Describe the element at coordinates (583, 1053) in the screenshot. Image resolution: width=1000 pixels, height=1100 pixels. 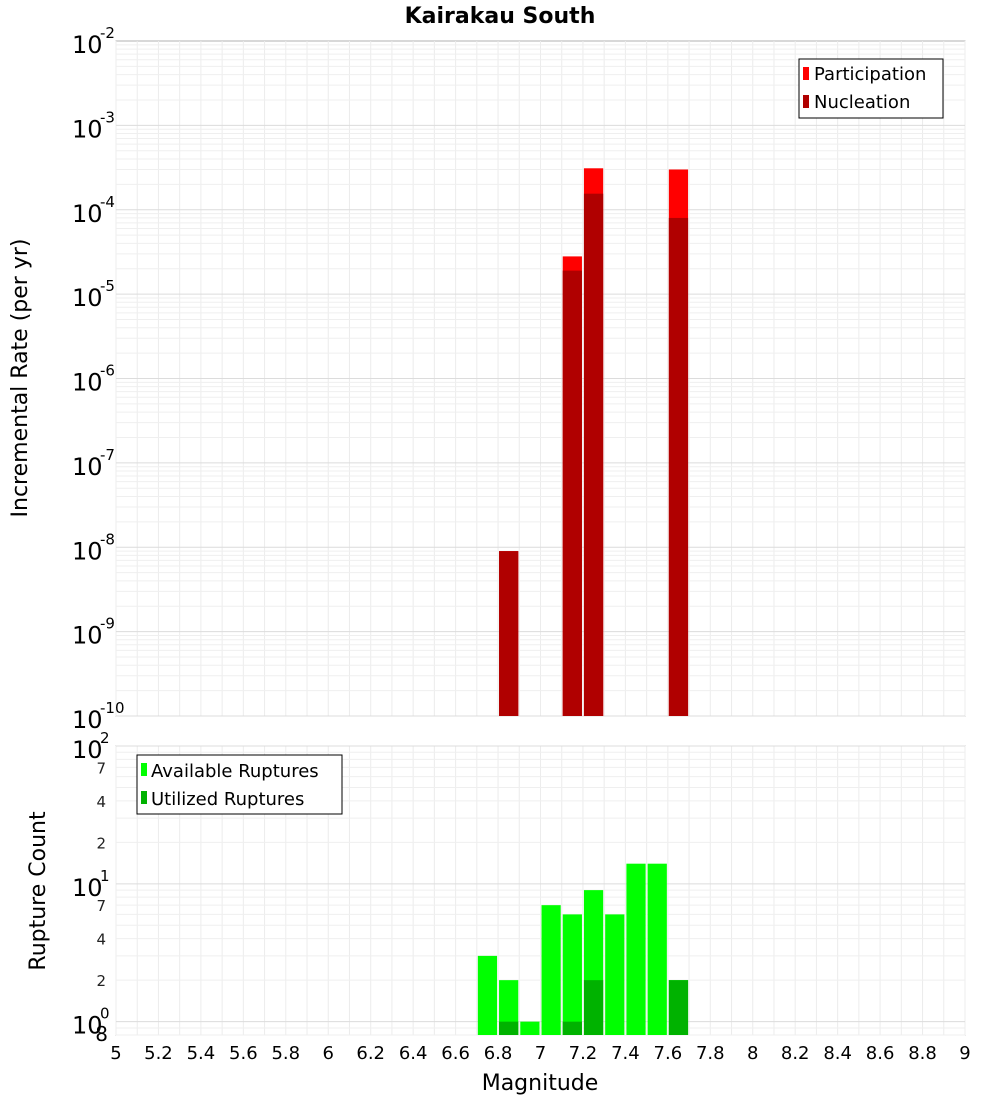
I see `x-tick-label: 7.2` at that location.